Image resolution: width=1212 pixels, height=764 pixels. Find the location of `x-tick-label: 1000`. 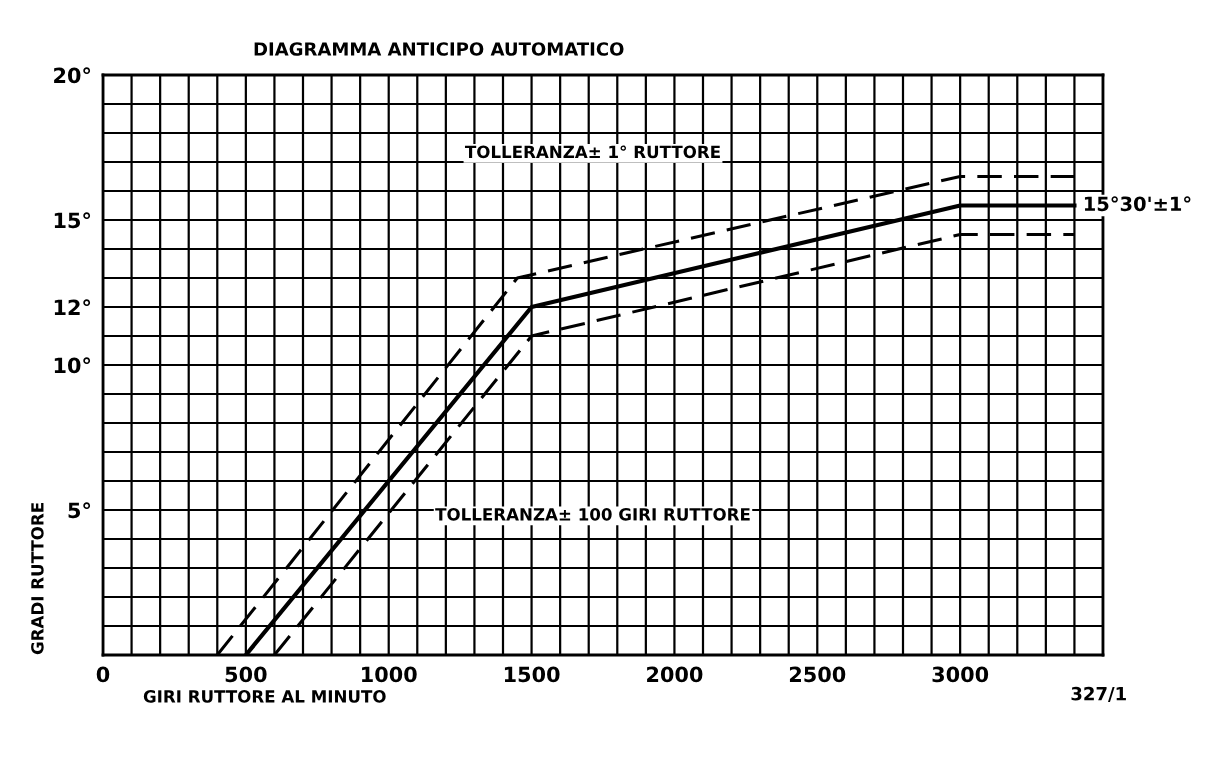

x-tick-label: 1000 is located at coordinates (389, 674).